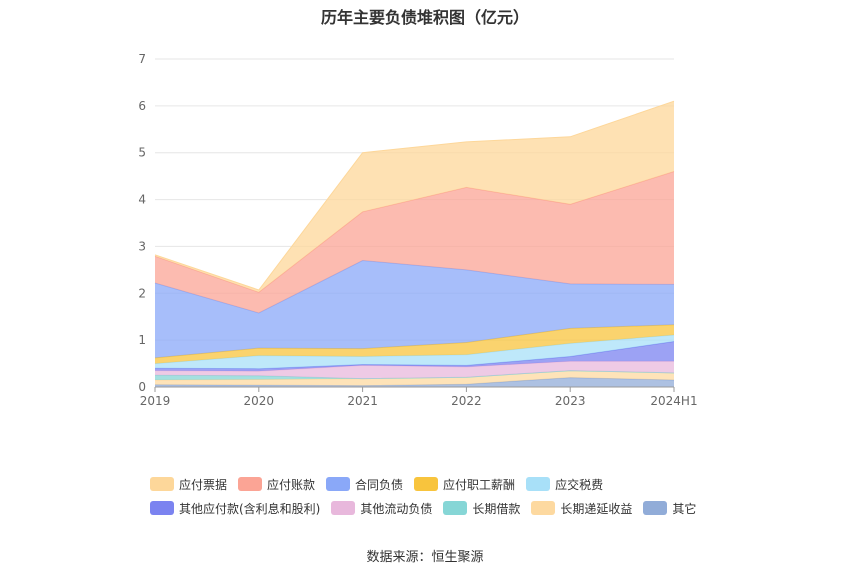 The height and width of the screenshot is (575, 850). I want to click on legend-item: 其他流动负债, so click(381, 508).